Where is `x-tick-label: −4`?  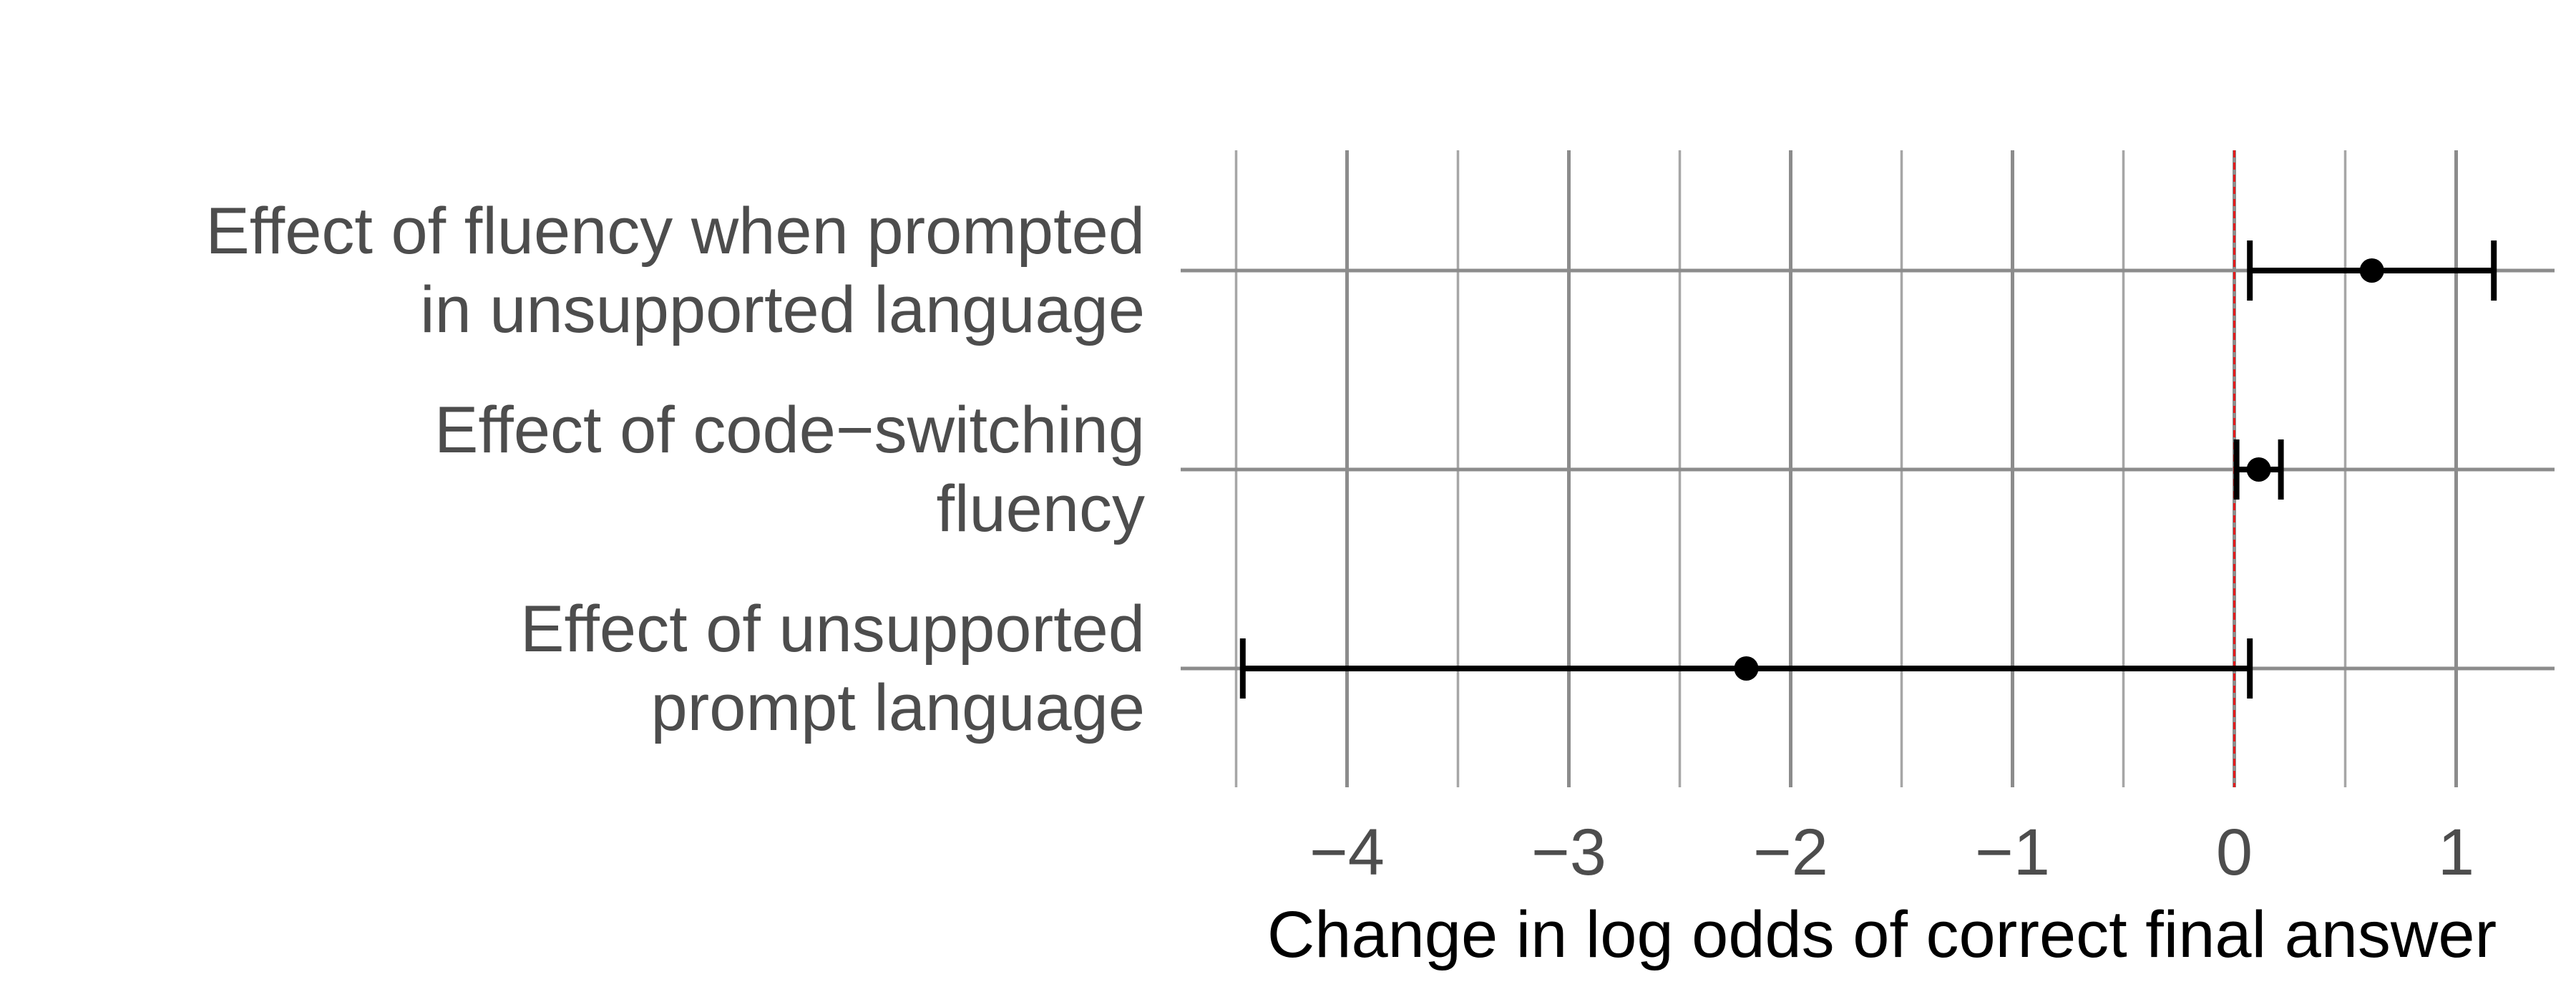
x-tick-label: −4 is located at coordinates (1347, 852).